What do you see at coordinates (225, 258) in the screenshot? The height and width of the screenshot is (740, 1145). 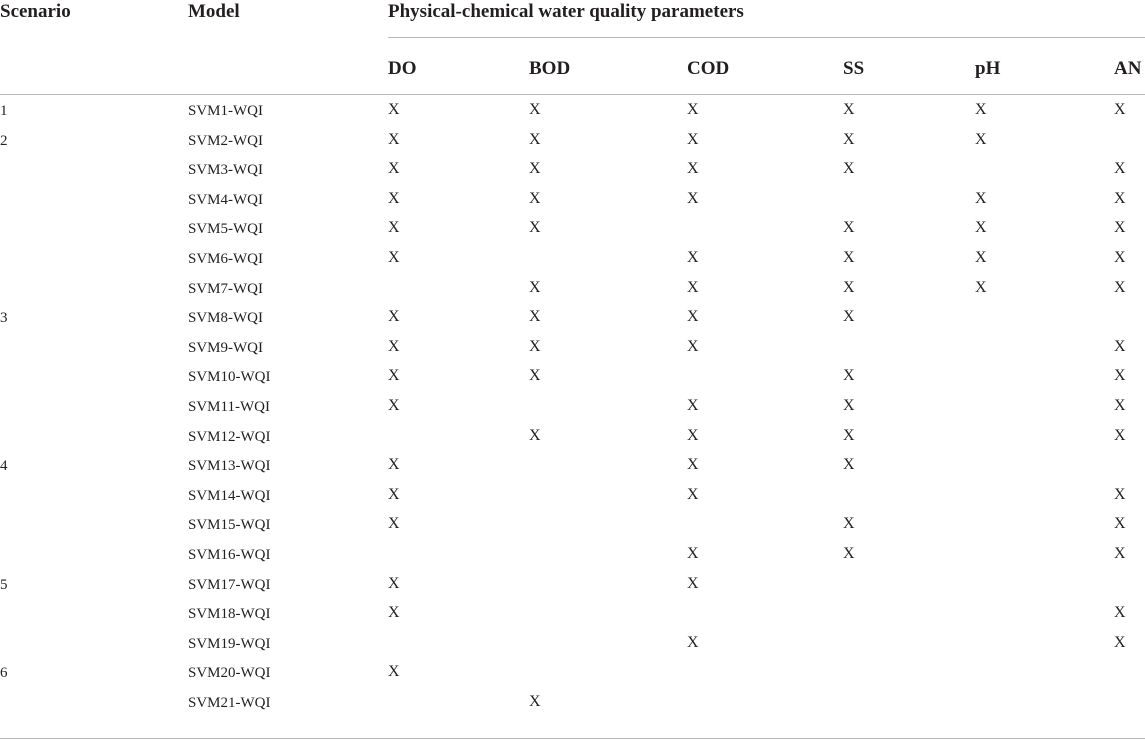 I see `model-cell: SVM6-WQI` at bounding box center [225, 258].